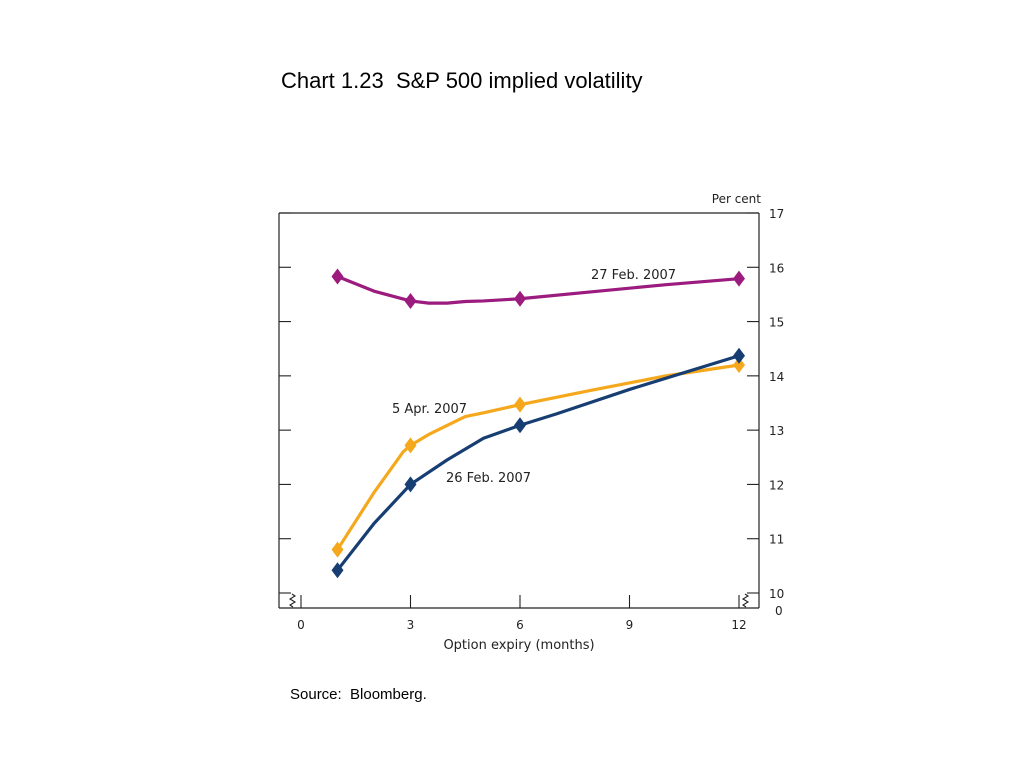  Describe the element at coordinates (776, 268) in the screenshot. I see `y-tick-label: 16` at that location.